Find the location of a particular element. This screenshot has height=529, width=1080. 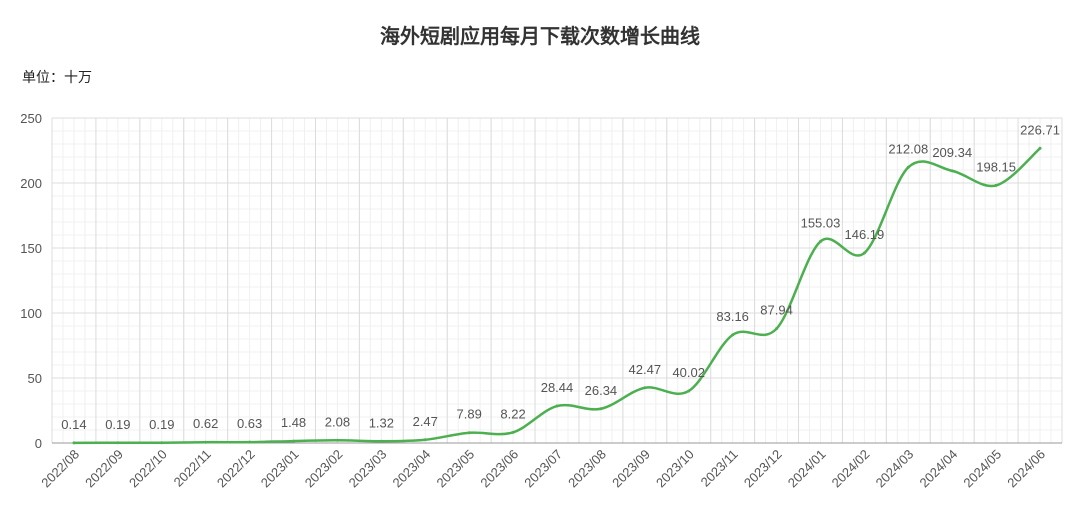

data-label: 1.32 is located at coordinates (381, 422).